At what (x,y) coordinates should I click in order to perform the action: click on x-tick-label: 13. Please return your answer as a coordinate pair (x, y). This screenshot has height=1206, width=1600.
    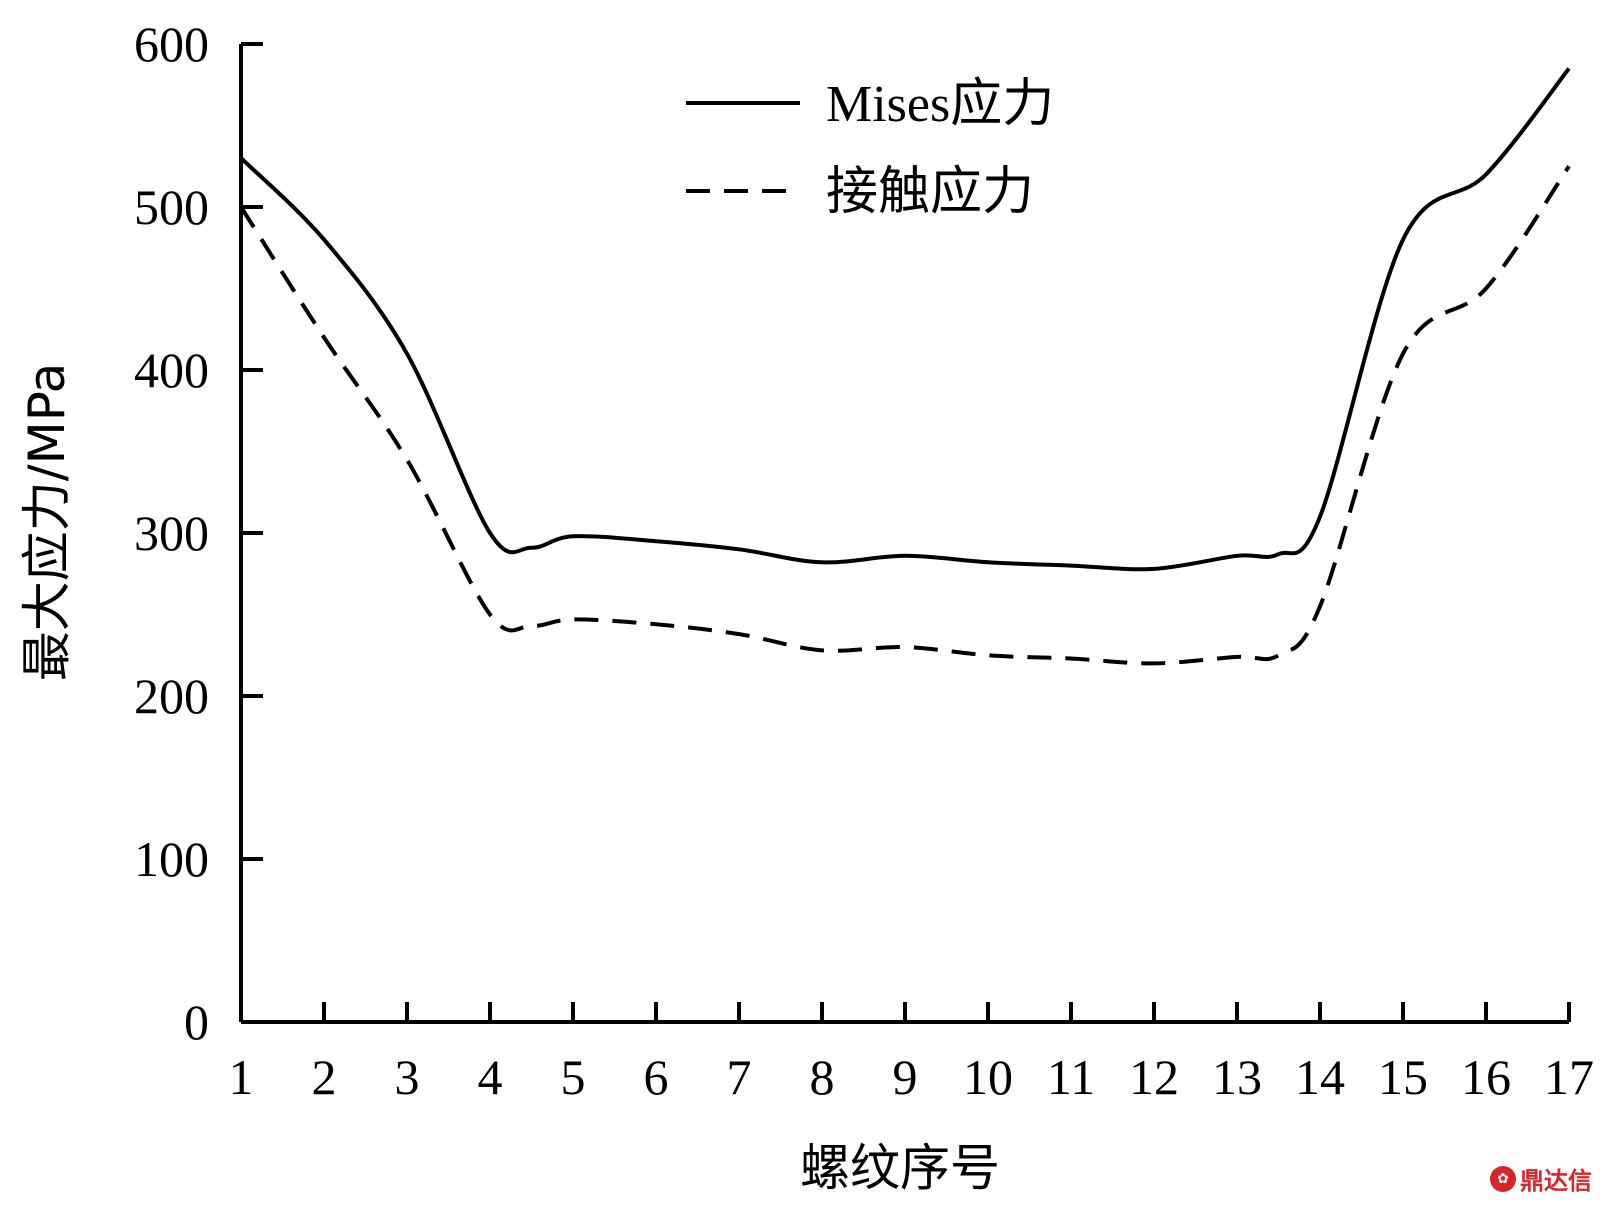
    Looking at the image, I should click on (1237, 1077).